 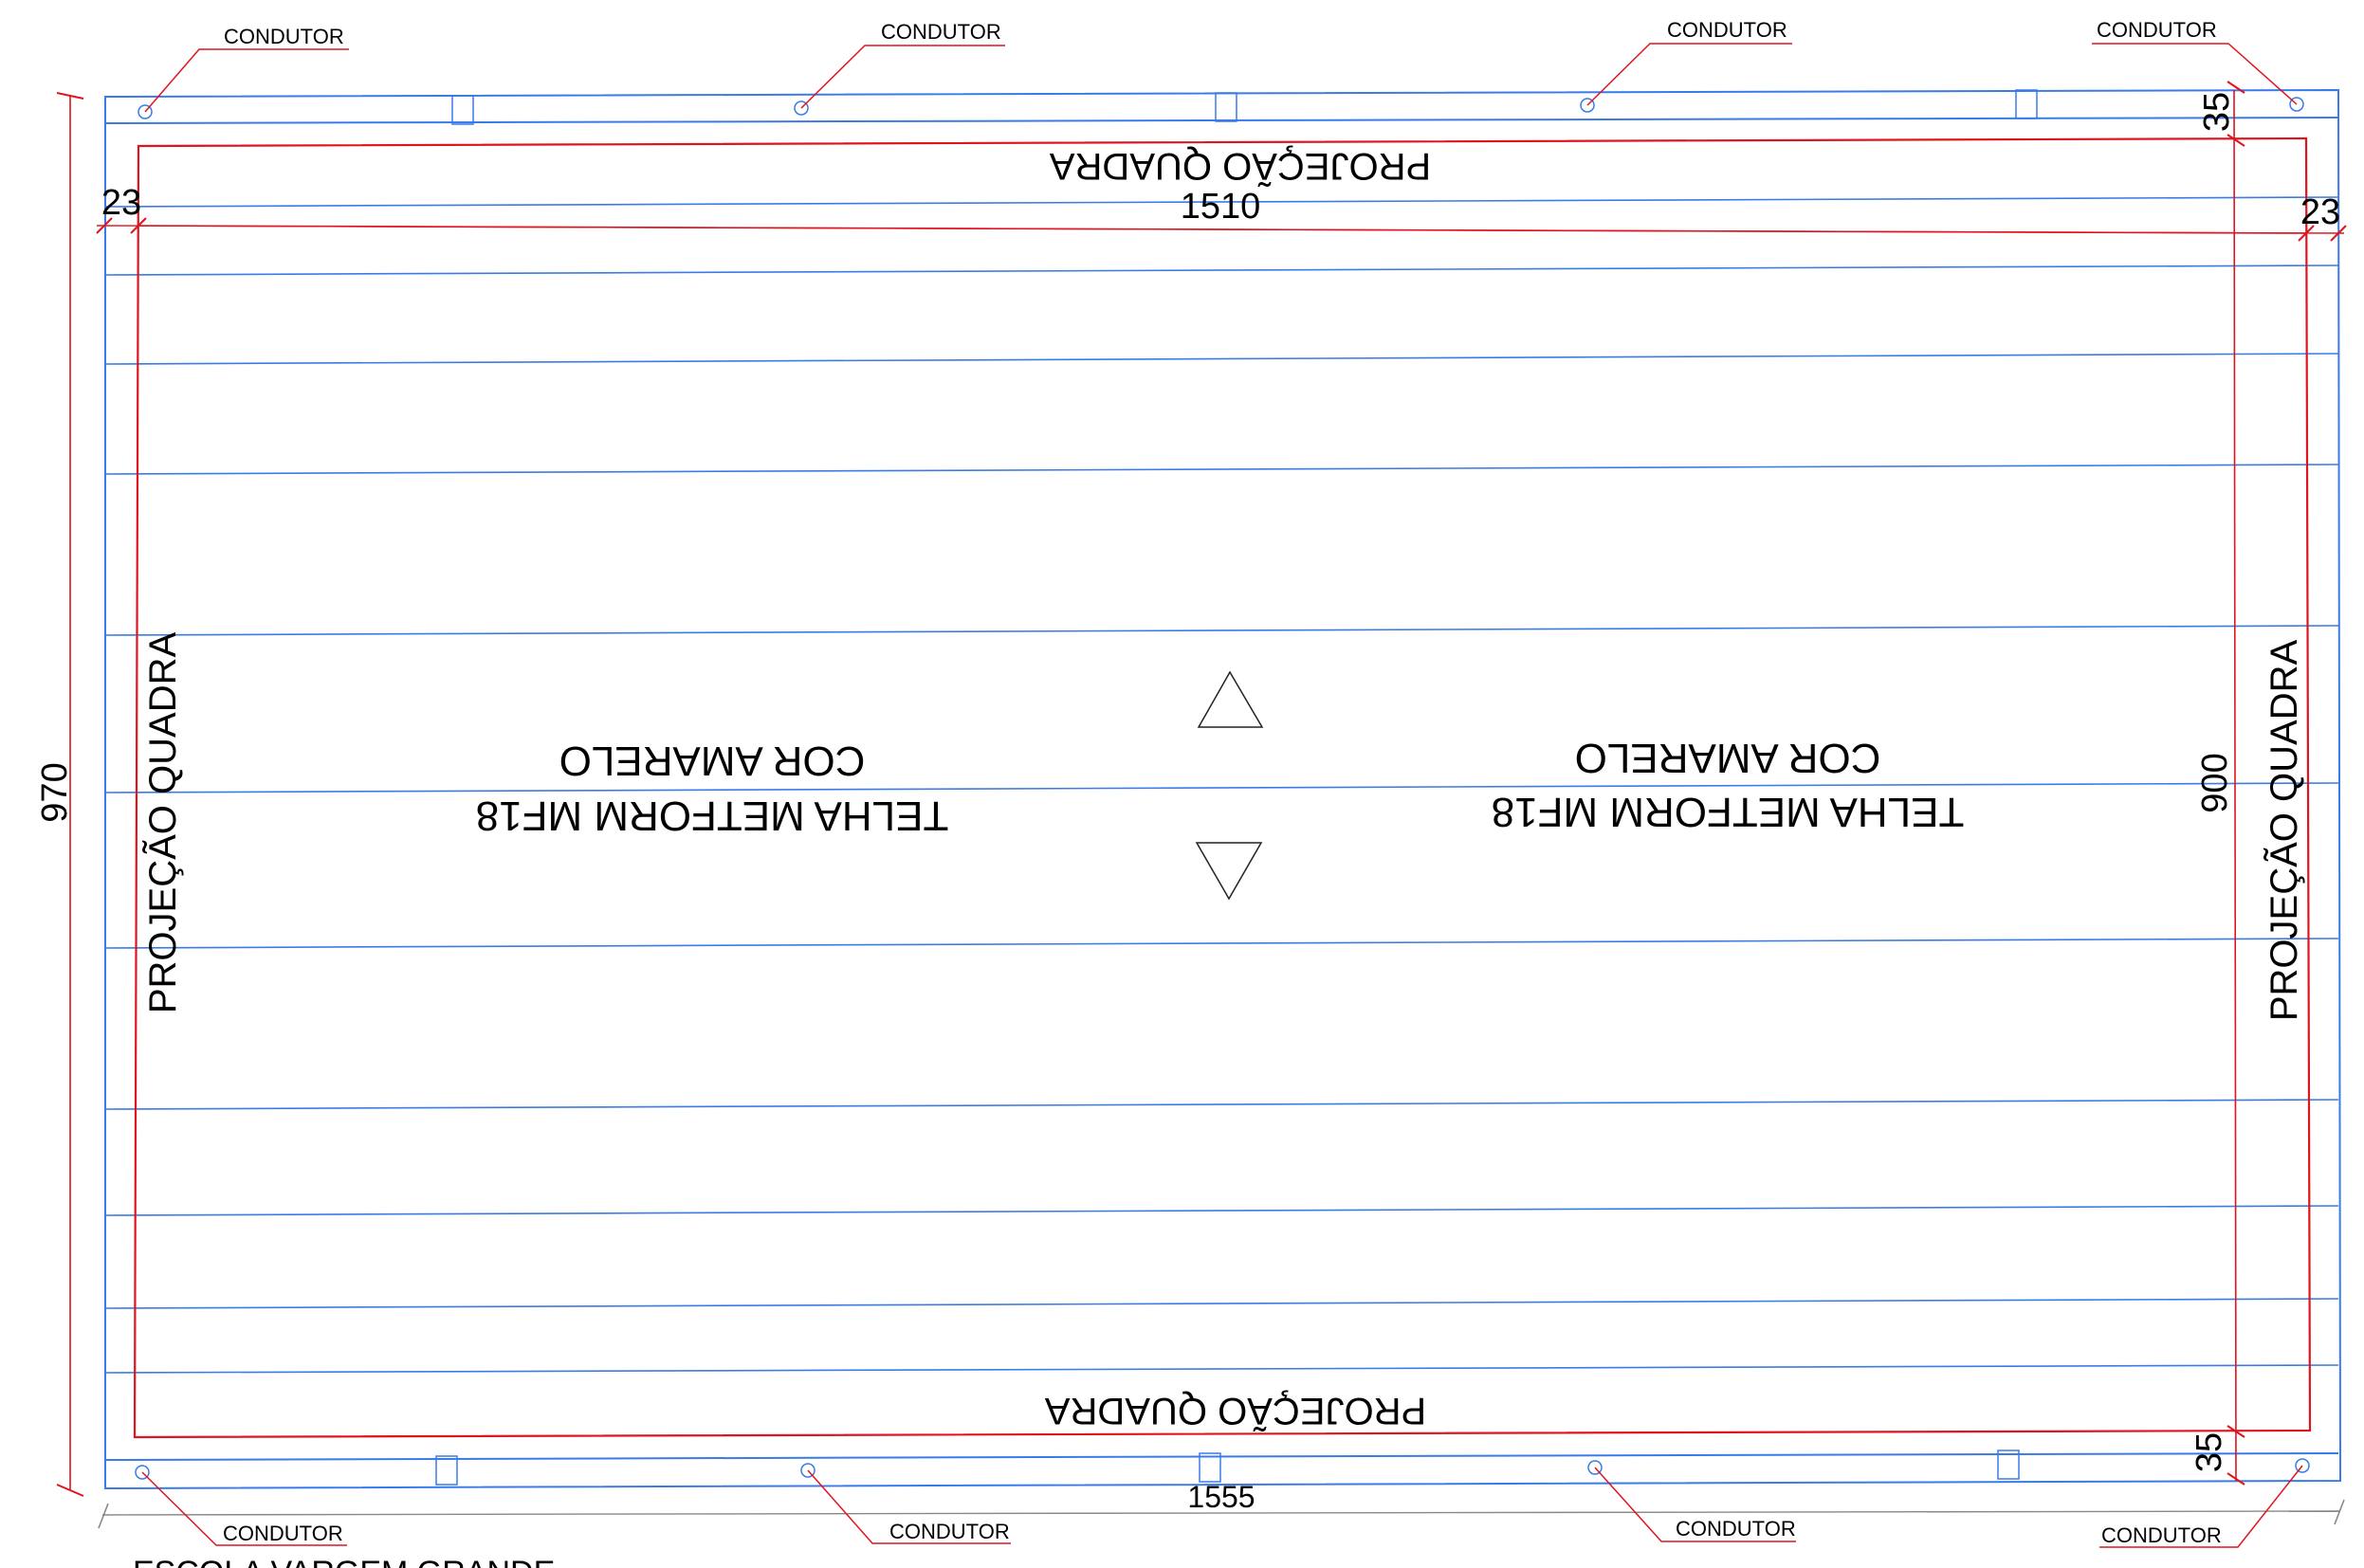 I want to click on projecao-label-top: PROJEÇÃO QUADRA, so click(x=1241, y=166).